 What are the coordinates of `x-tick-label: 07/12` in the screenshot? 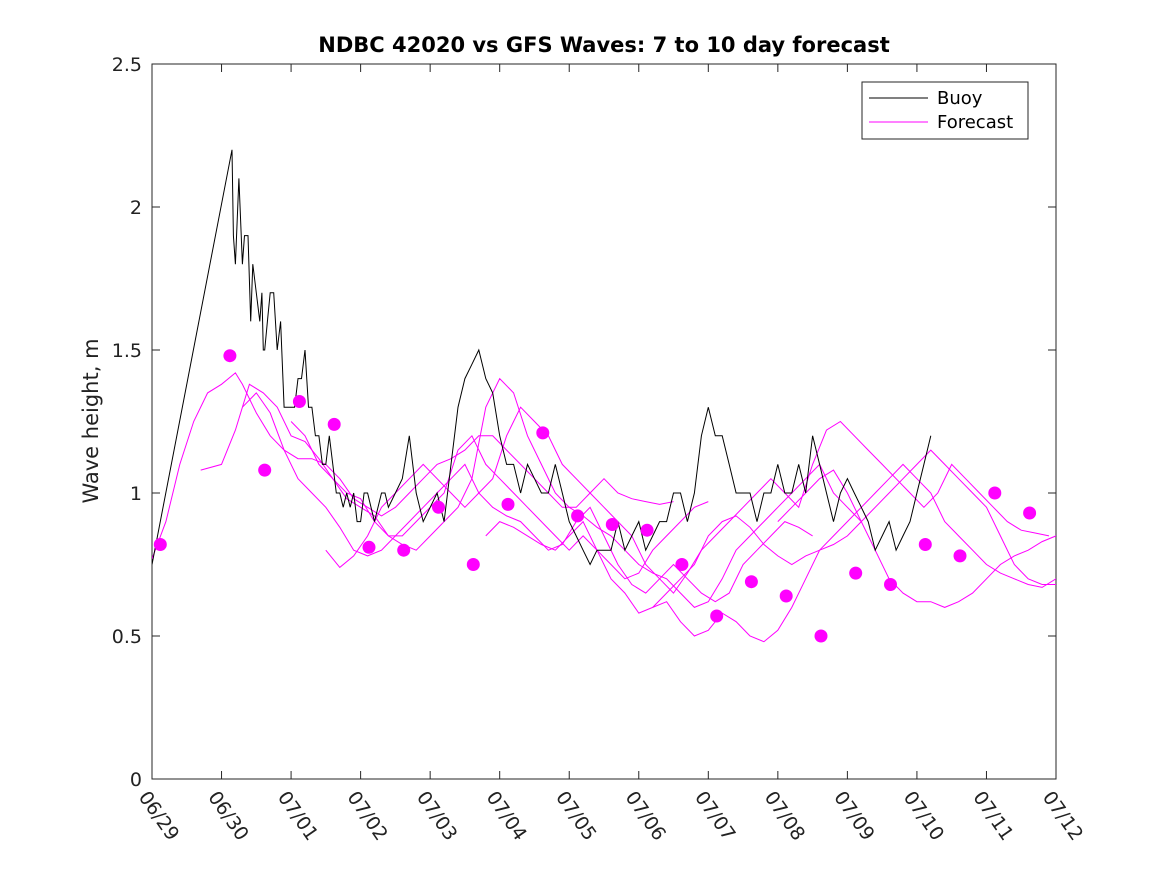 It's located at (1062, 815).